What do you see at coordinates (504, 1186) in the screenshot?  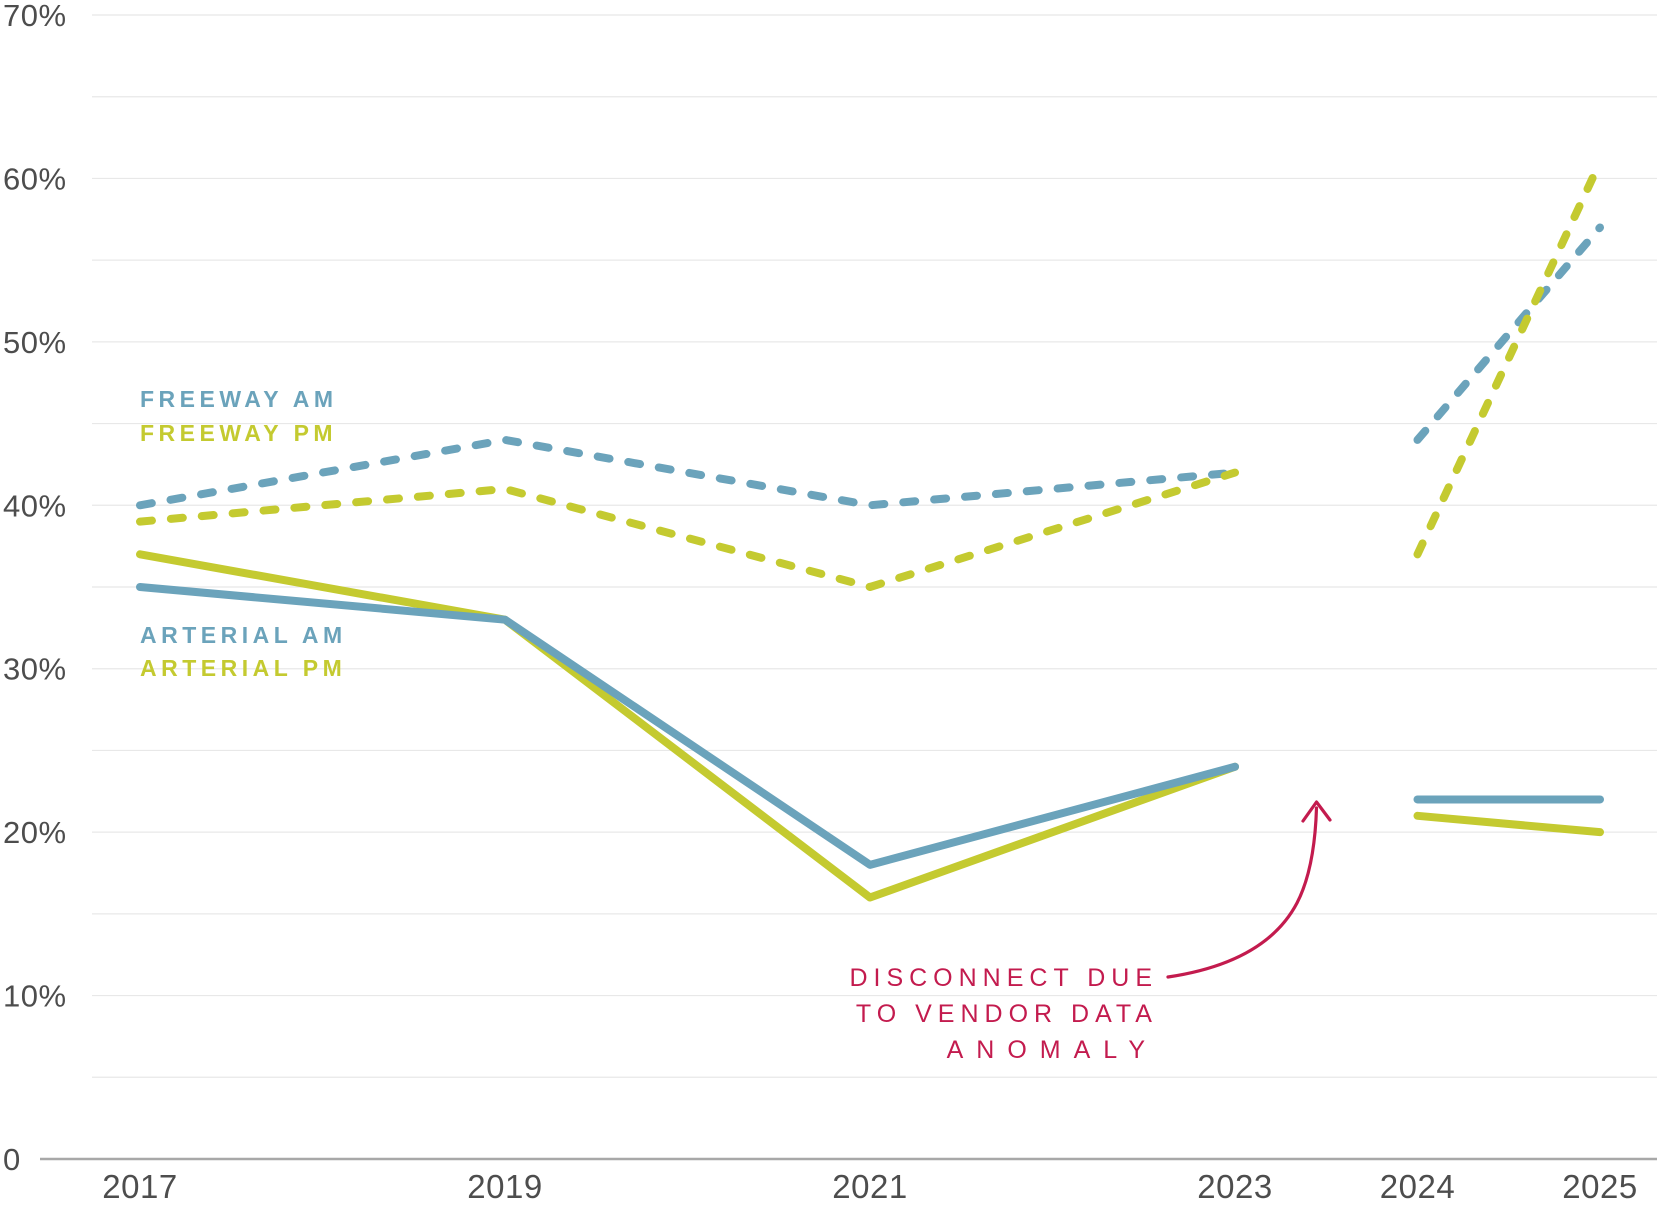 I see `x-tick-label: 2019` at bounding box center [504, 1186].